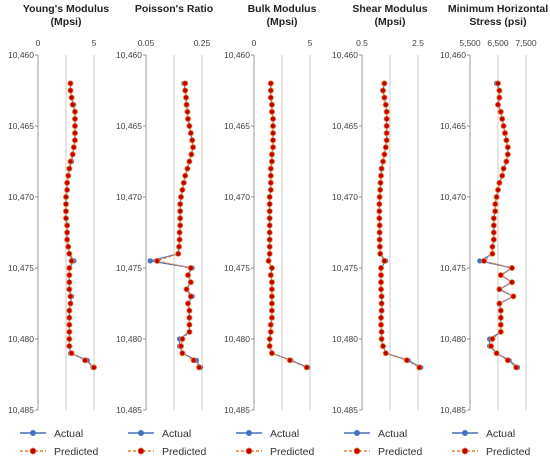  What do you see at coordinates (498, 9) in the screenshot?
I see `chart-title-line-1: Minimum Horizontal` at bounding box center [498, 9].